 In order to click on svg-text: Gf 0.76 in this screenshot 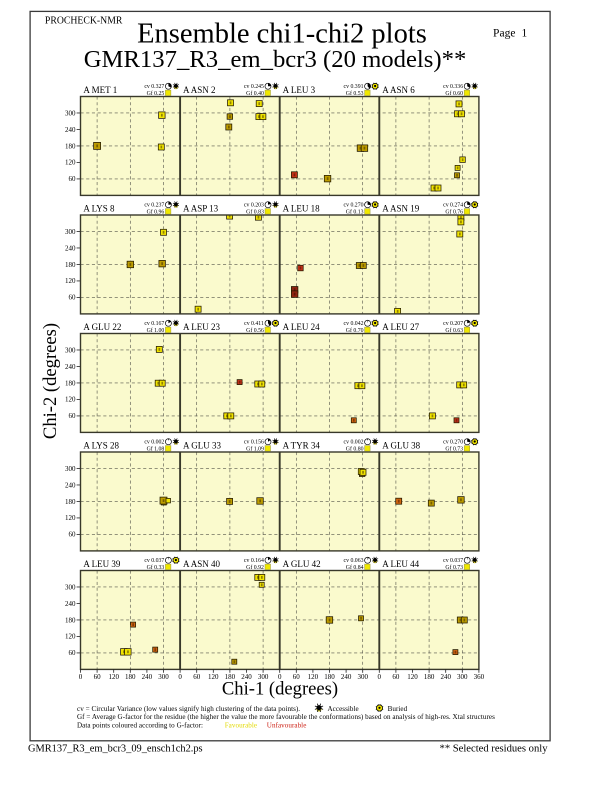, I will do `click(454, 211)`.